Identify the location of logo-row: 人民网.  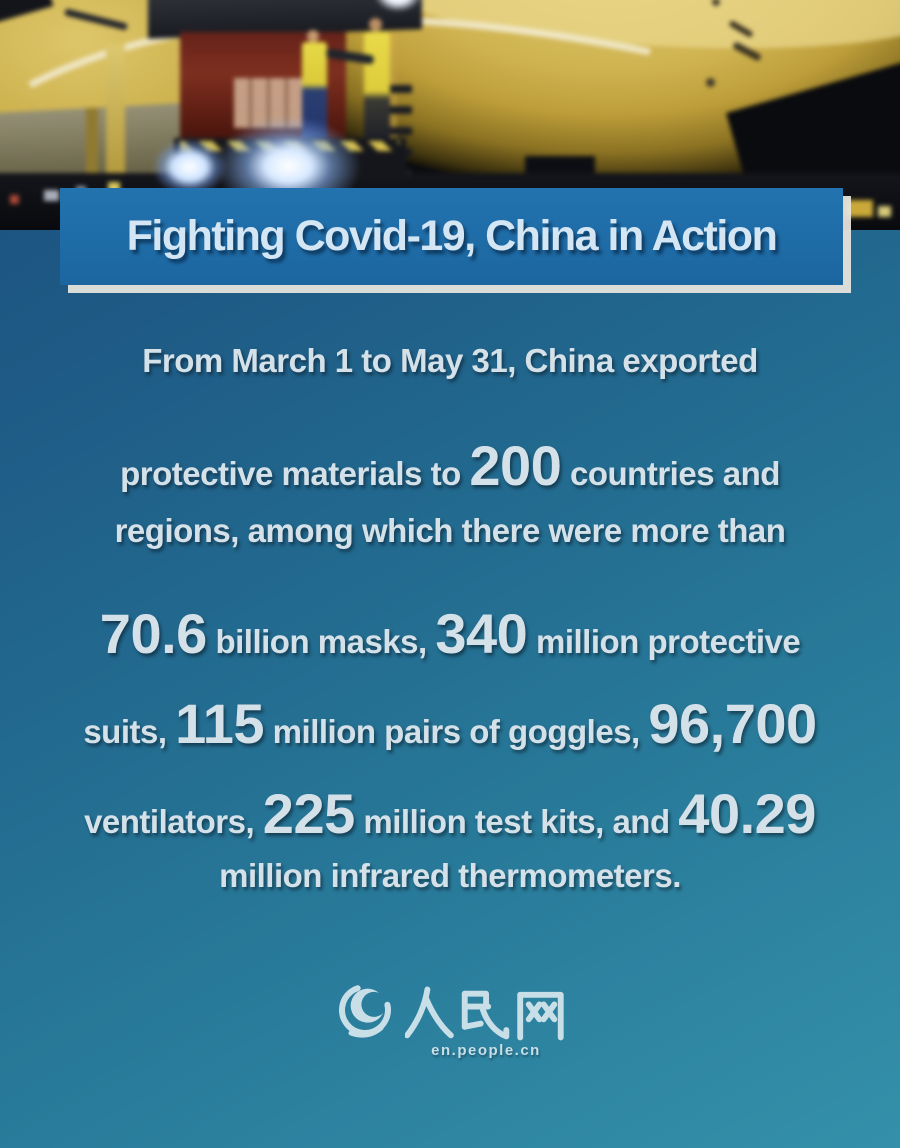
(450, 1011).